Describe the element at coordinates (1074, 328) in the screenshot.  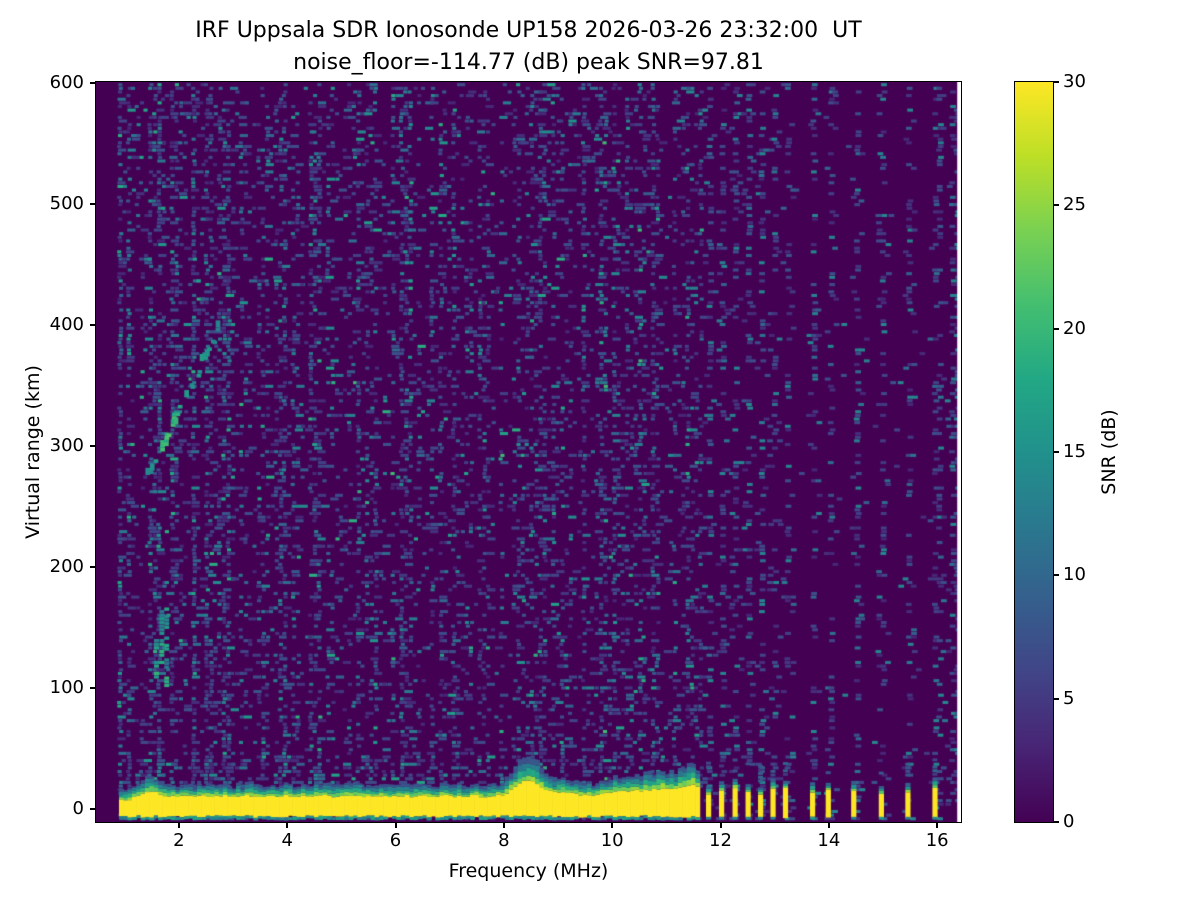
I see `colorbar-tick-label: 20` at that location.